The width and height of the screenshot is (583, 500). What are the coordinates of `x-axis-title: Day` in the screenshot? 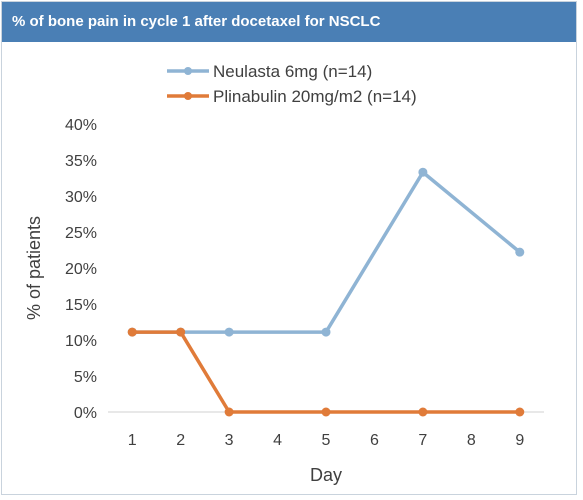 It's located at (326, 475).